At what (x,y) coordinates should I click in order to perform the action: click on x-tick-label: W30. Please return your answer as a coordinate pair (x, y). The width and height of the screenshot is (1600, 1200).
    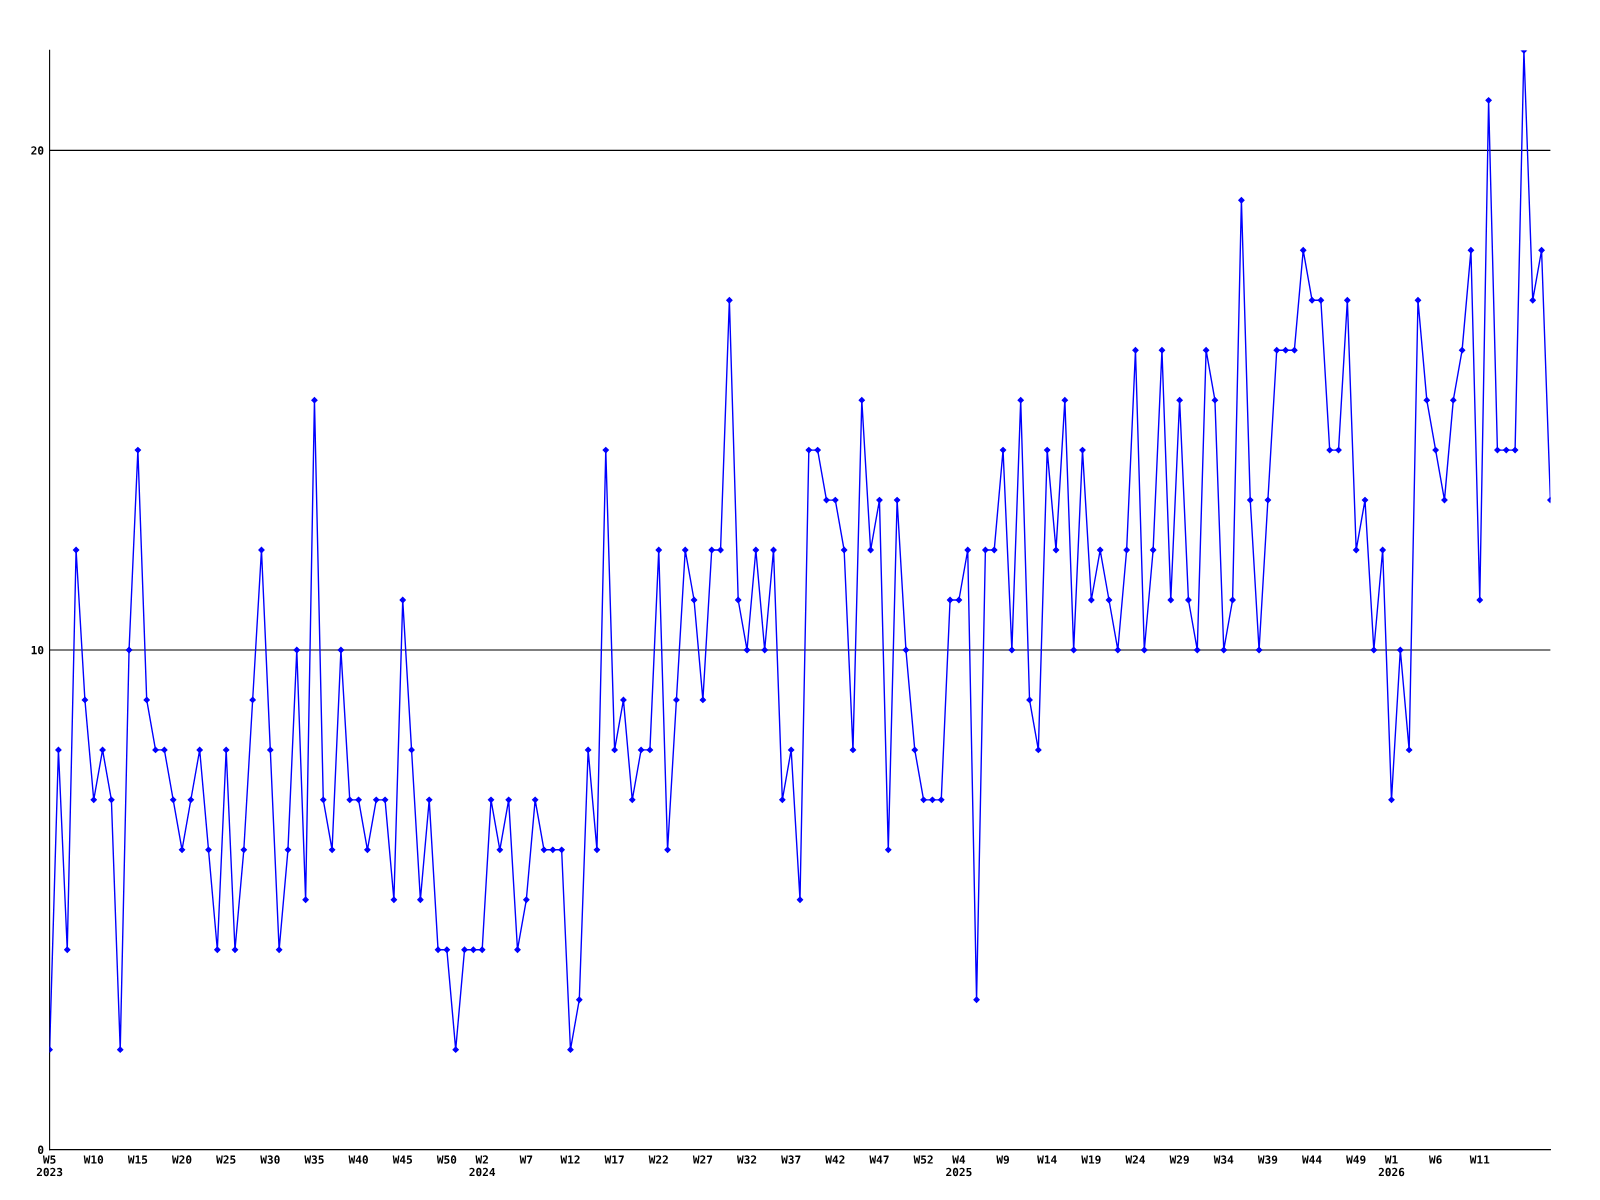
    Looking at the image, I should click on (270, 1159).